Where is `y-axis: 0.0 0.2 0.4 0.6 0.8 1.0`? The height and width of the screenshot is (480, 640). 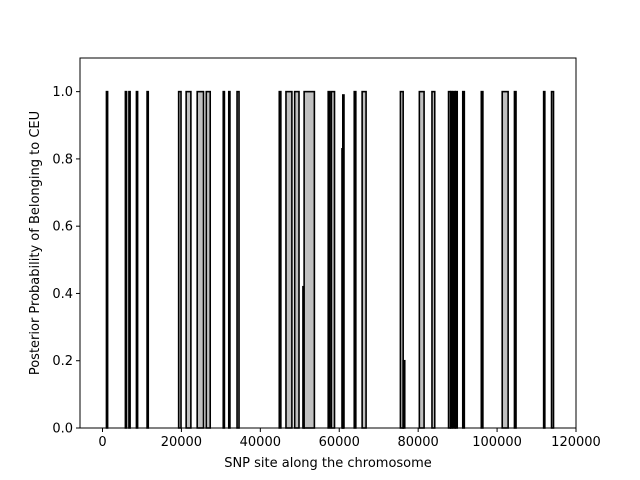 y-axis: 0.0 0.2 0.4 0.6 0.8 1.0 is located at coordinates (66, 261).